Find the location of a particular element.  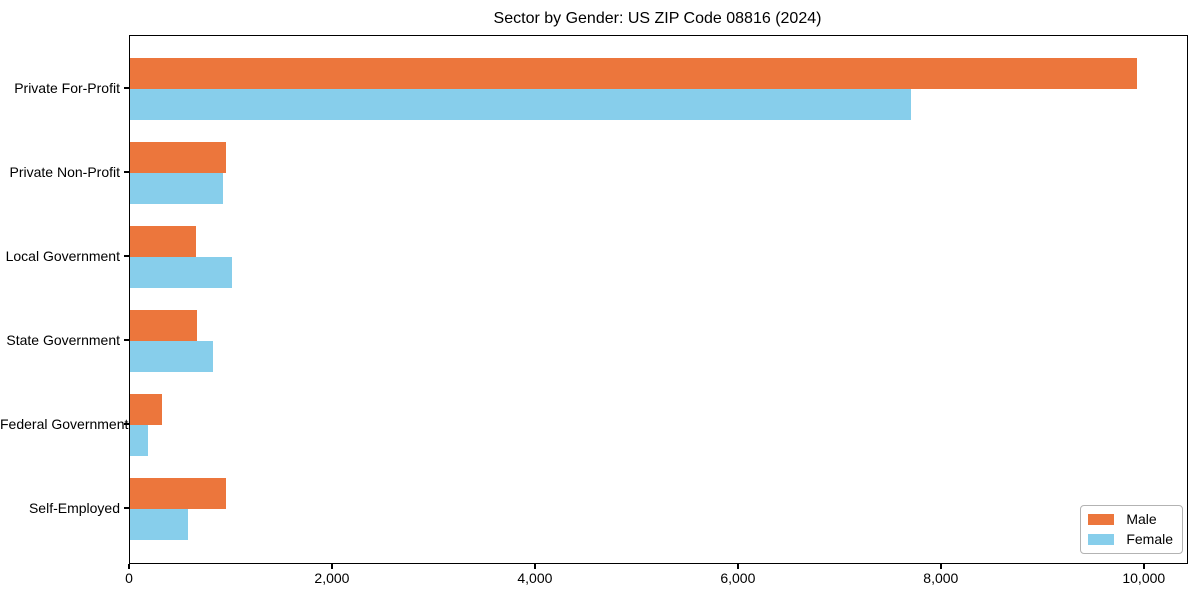

legend: Male Female is located at coordinates (1131, 529).